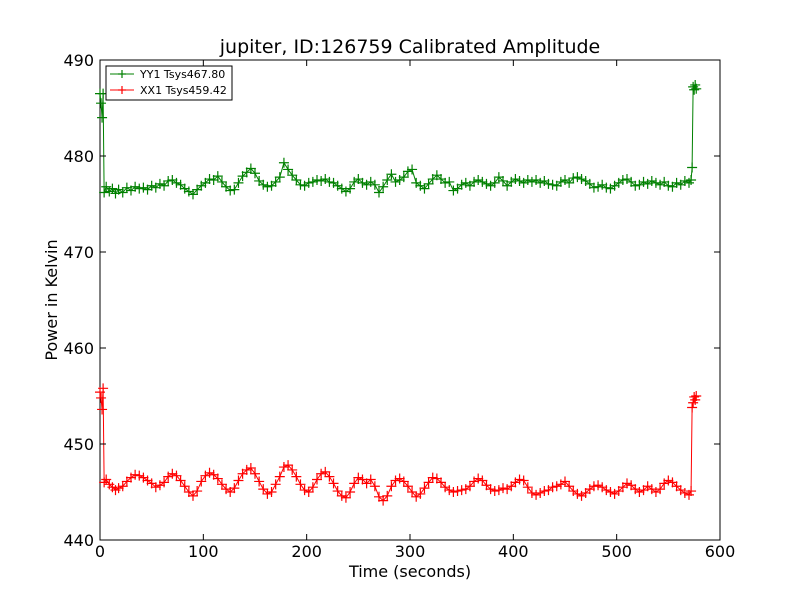 The image size is (800, 600). Describe the element at coordinates (203, 551) in the screenshot. I see `x-tick-label: 100` at that location.